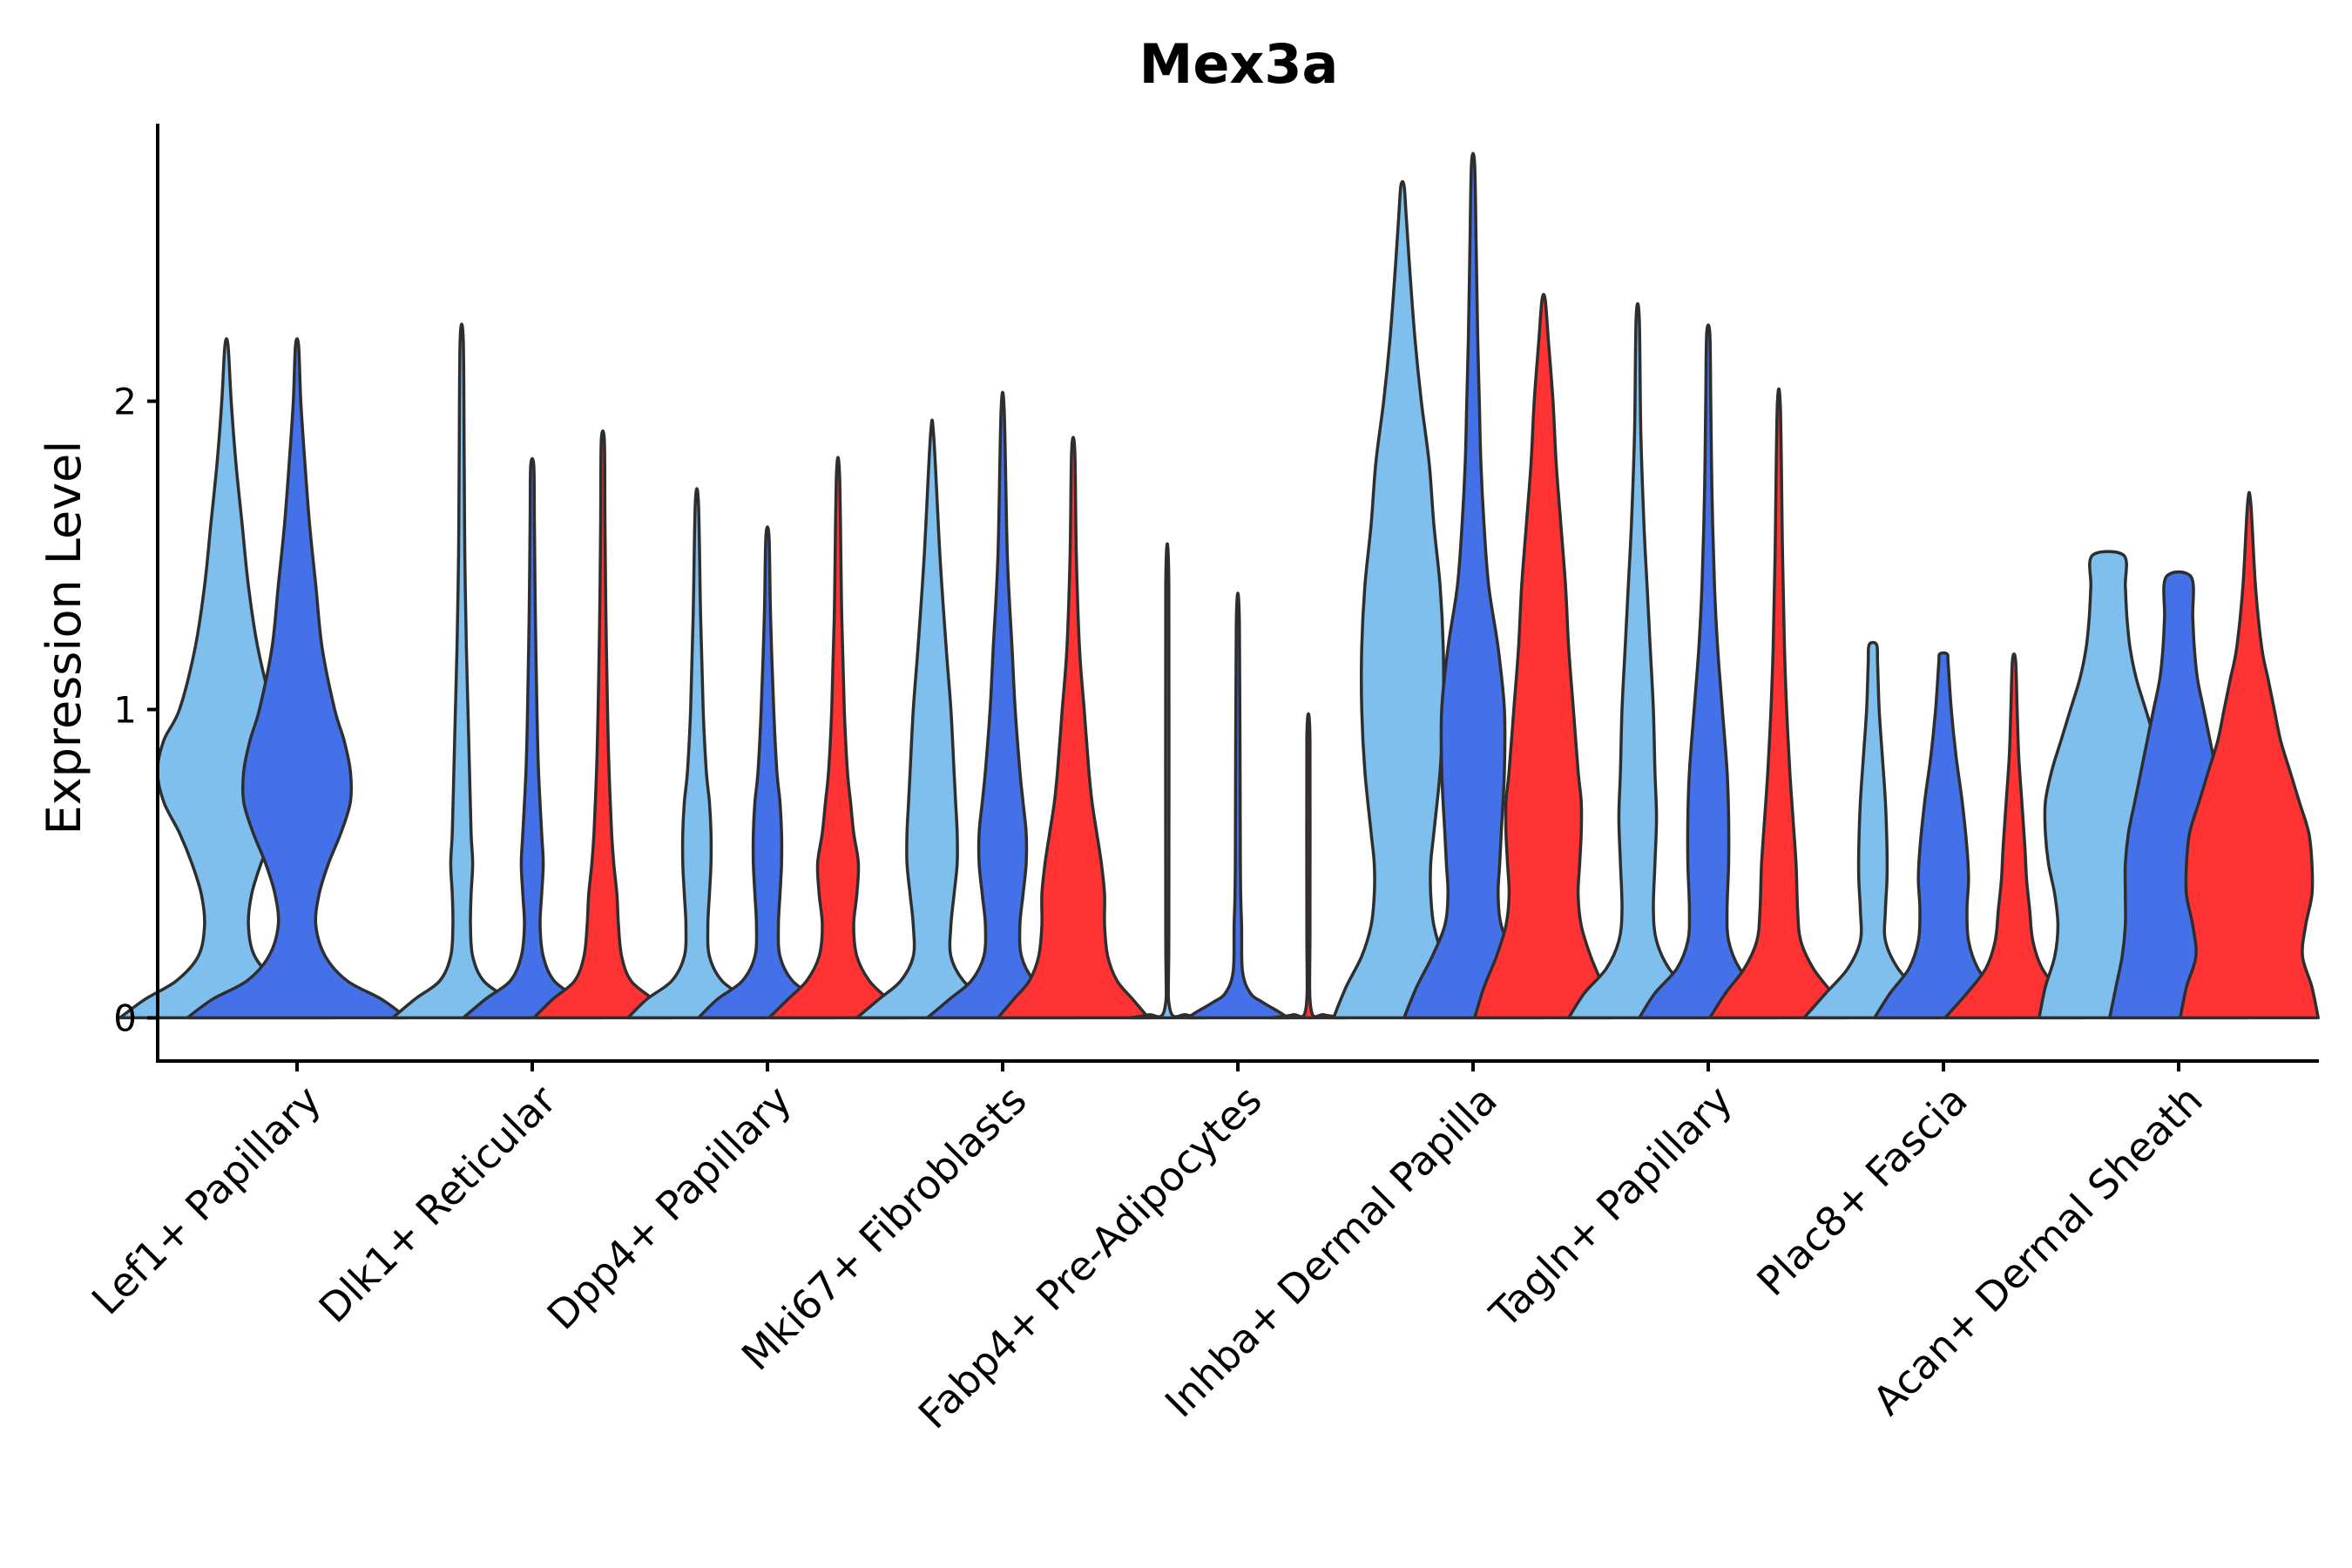  I want to click on y-ticks: 0 1 2, so click(135, 710).